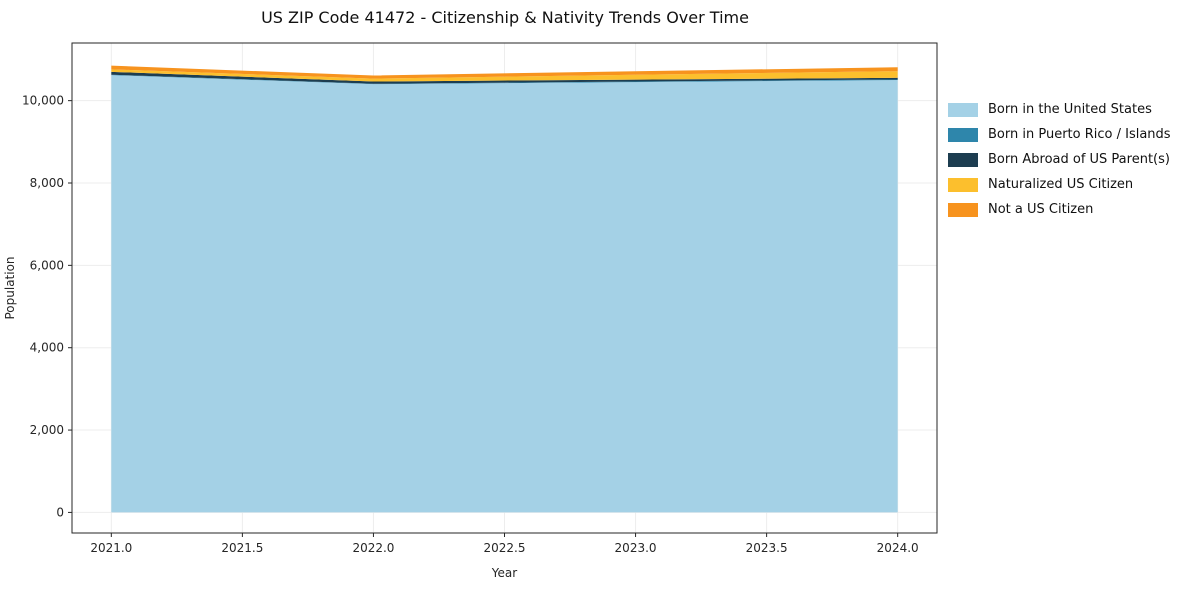 This screenshot has width=1189, height=590. I want to click on svg-text: 2021.5, so click(242, 548).